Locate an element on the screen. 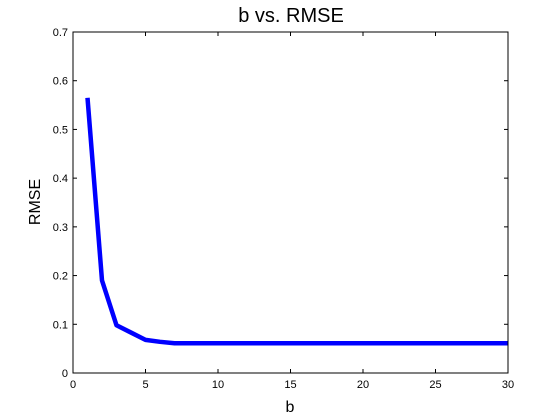  x-tick-label: 0 is located at coordinates (73, 385).